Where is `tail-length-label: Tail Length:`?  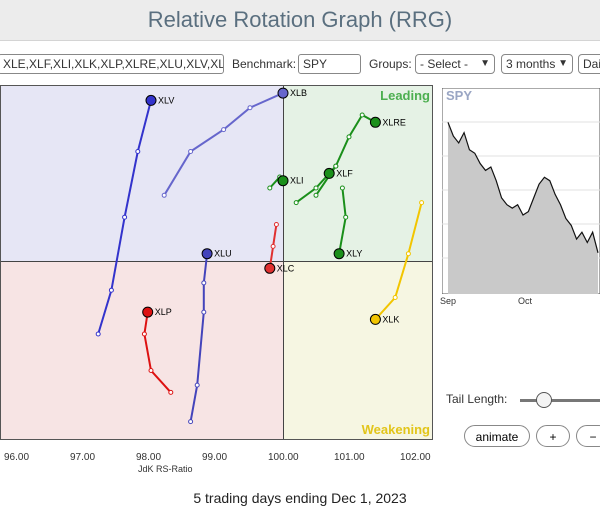 tail-length-label: Tail Length: is located at coordinates (477, 399).